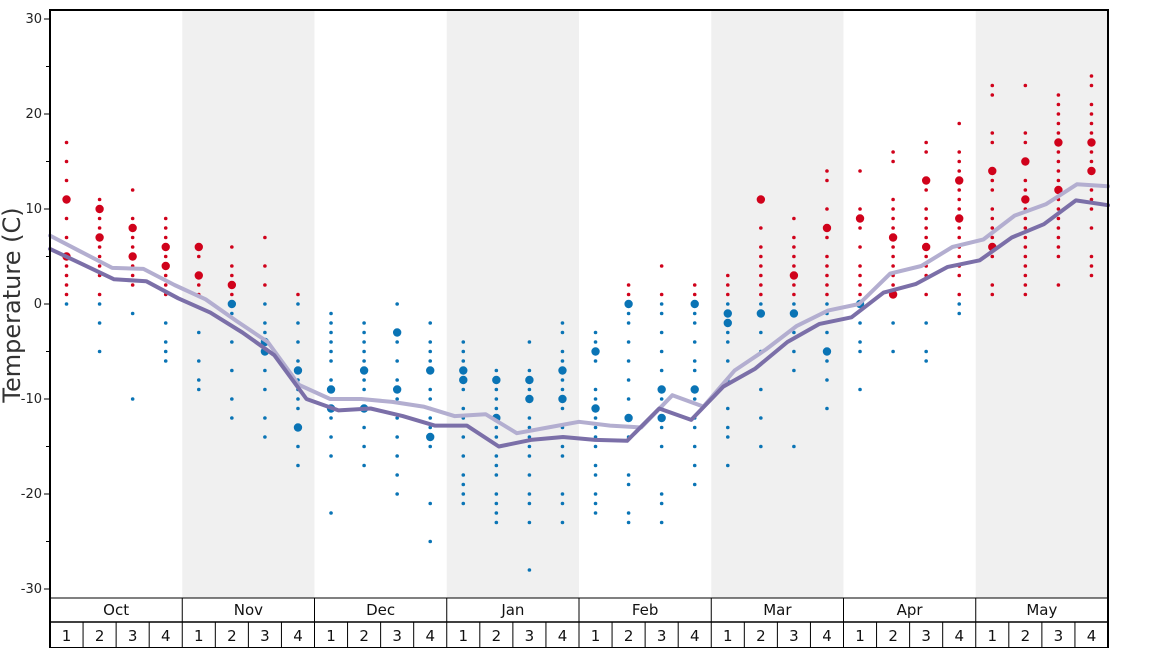  Describe the element at coordinates (728, 636) in the screenshot. I see `week-label: 1` at that location.